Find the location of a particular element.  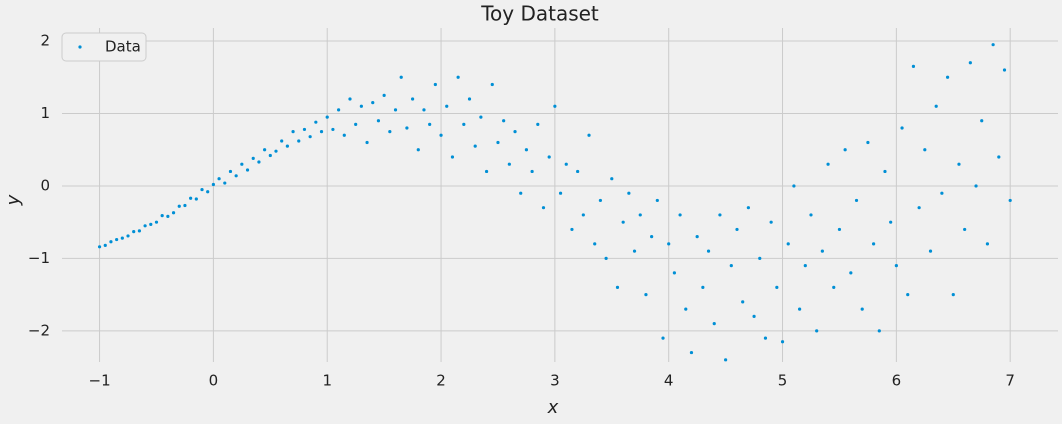

x-tick-label: 1 is located at coordinates (327, 381).